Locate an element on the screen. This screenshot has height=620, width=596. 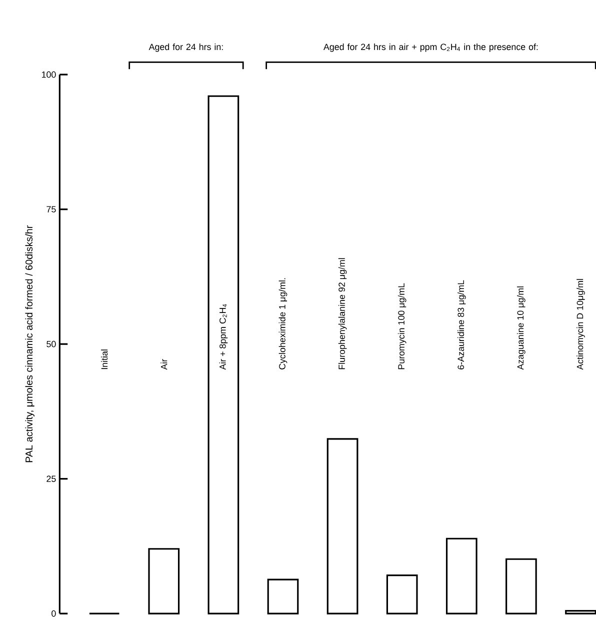
y-tick-label: 50 is located at coordinates (51, 344).